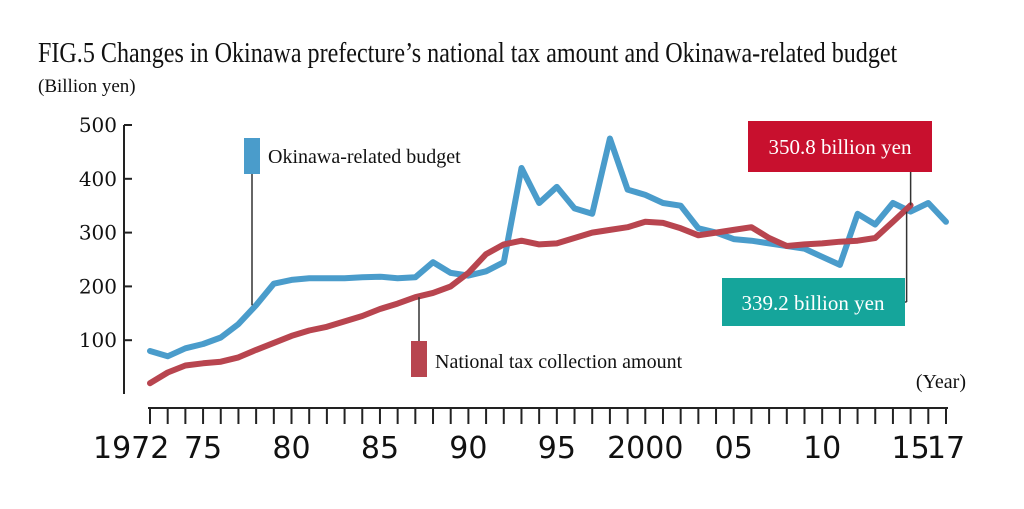 The width and height of the screenshot is (1024, 509). I want to click on x-tick-label: 05, so click(734, 448).